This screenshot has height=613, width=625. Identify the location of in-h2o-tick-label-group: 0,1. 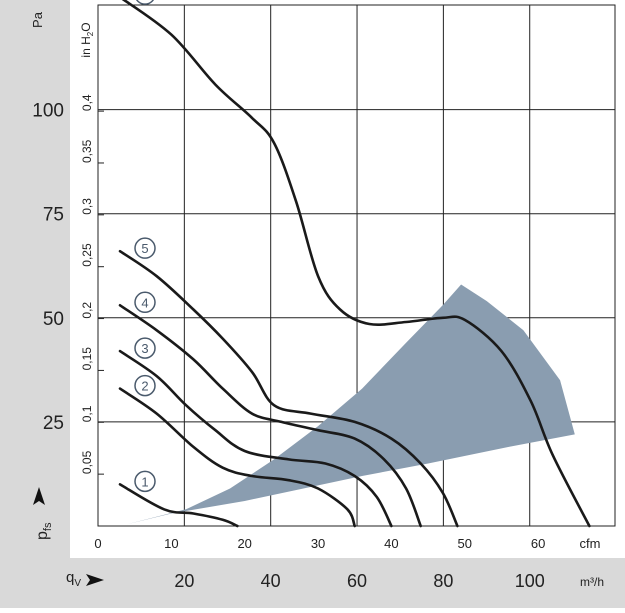
(87, 413).